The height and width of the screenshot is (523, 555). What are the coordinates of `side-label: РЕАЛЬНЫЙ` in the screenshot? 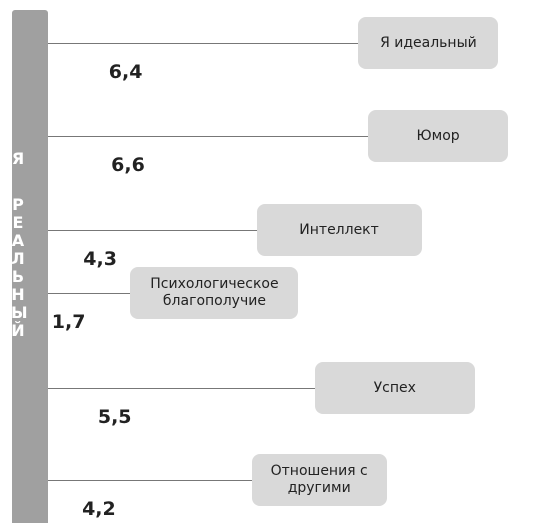 It's located at (19, 267).